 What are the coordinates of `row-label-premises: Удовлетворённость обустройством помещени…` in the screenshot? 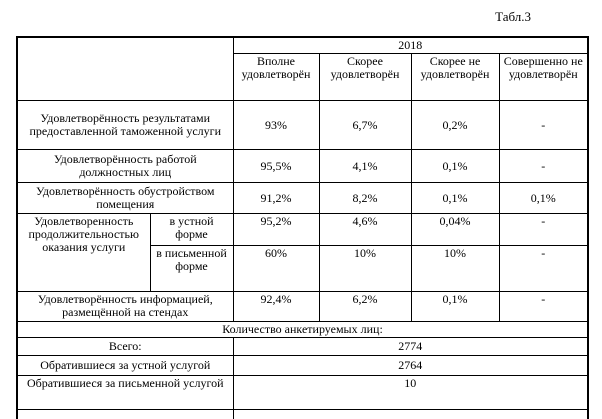 It's located at (125, 198).